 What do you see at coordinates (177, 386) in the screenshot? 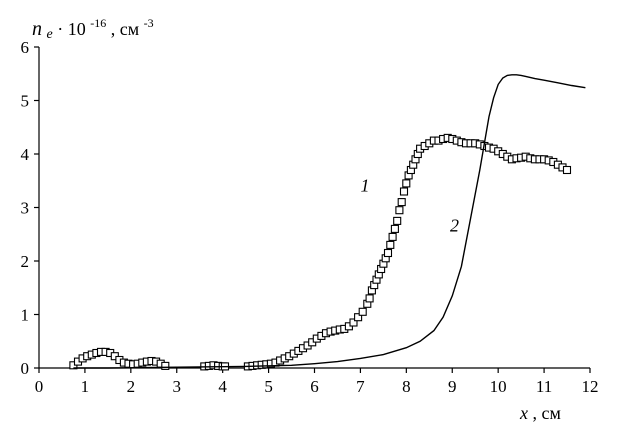
I see `x-tick-label: 3` at bounding box center [177, 386].